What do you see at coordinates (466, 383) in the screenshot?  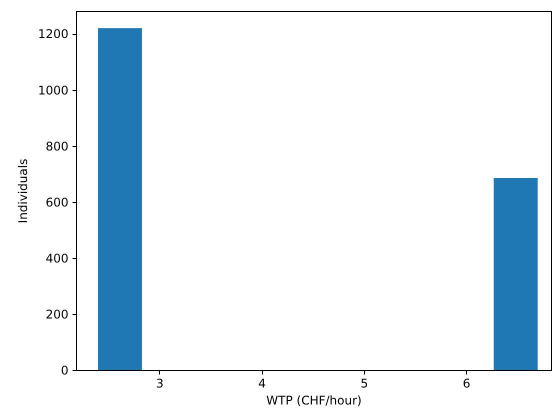 I see `x-tick-label: 6` at bounding box center [466, 383].